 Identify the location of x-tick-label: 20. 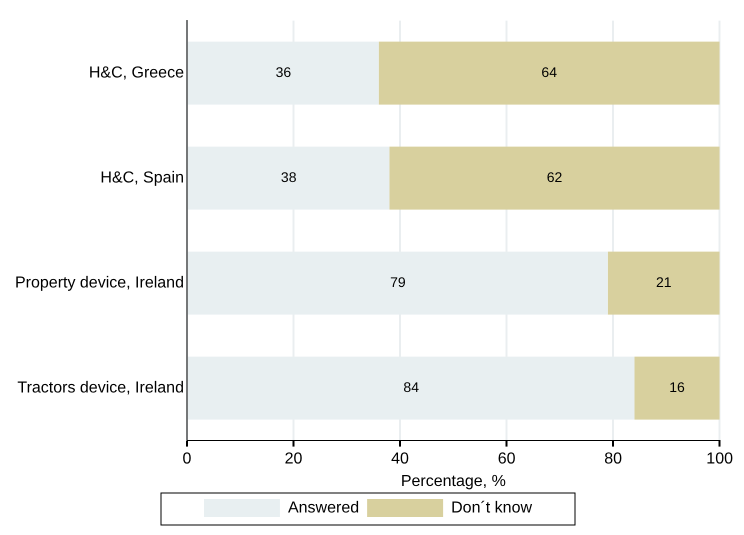
(293, 459).